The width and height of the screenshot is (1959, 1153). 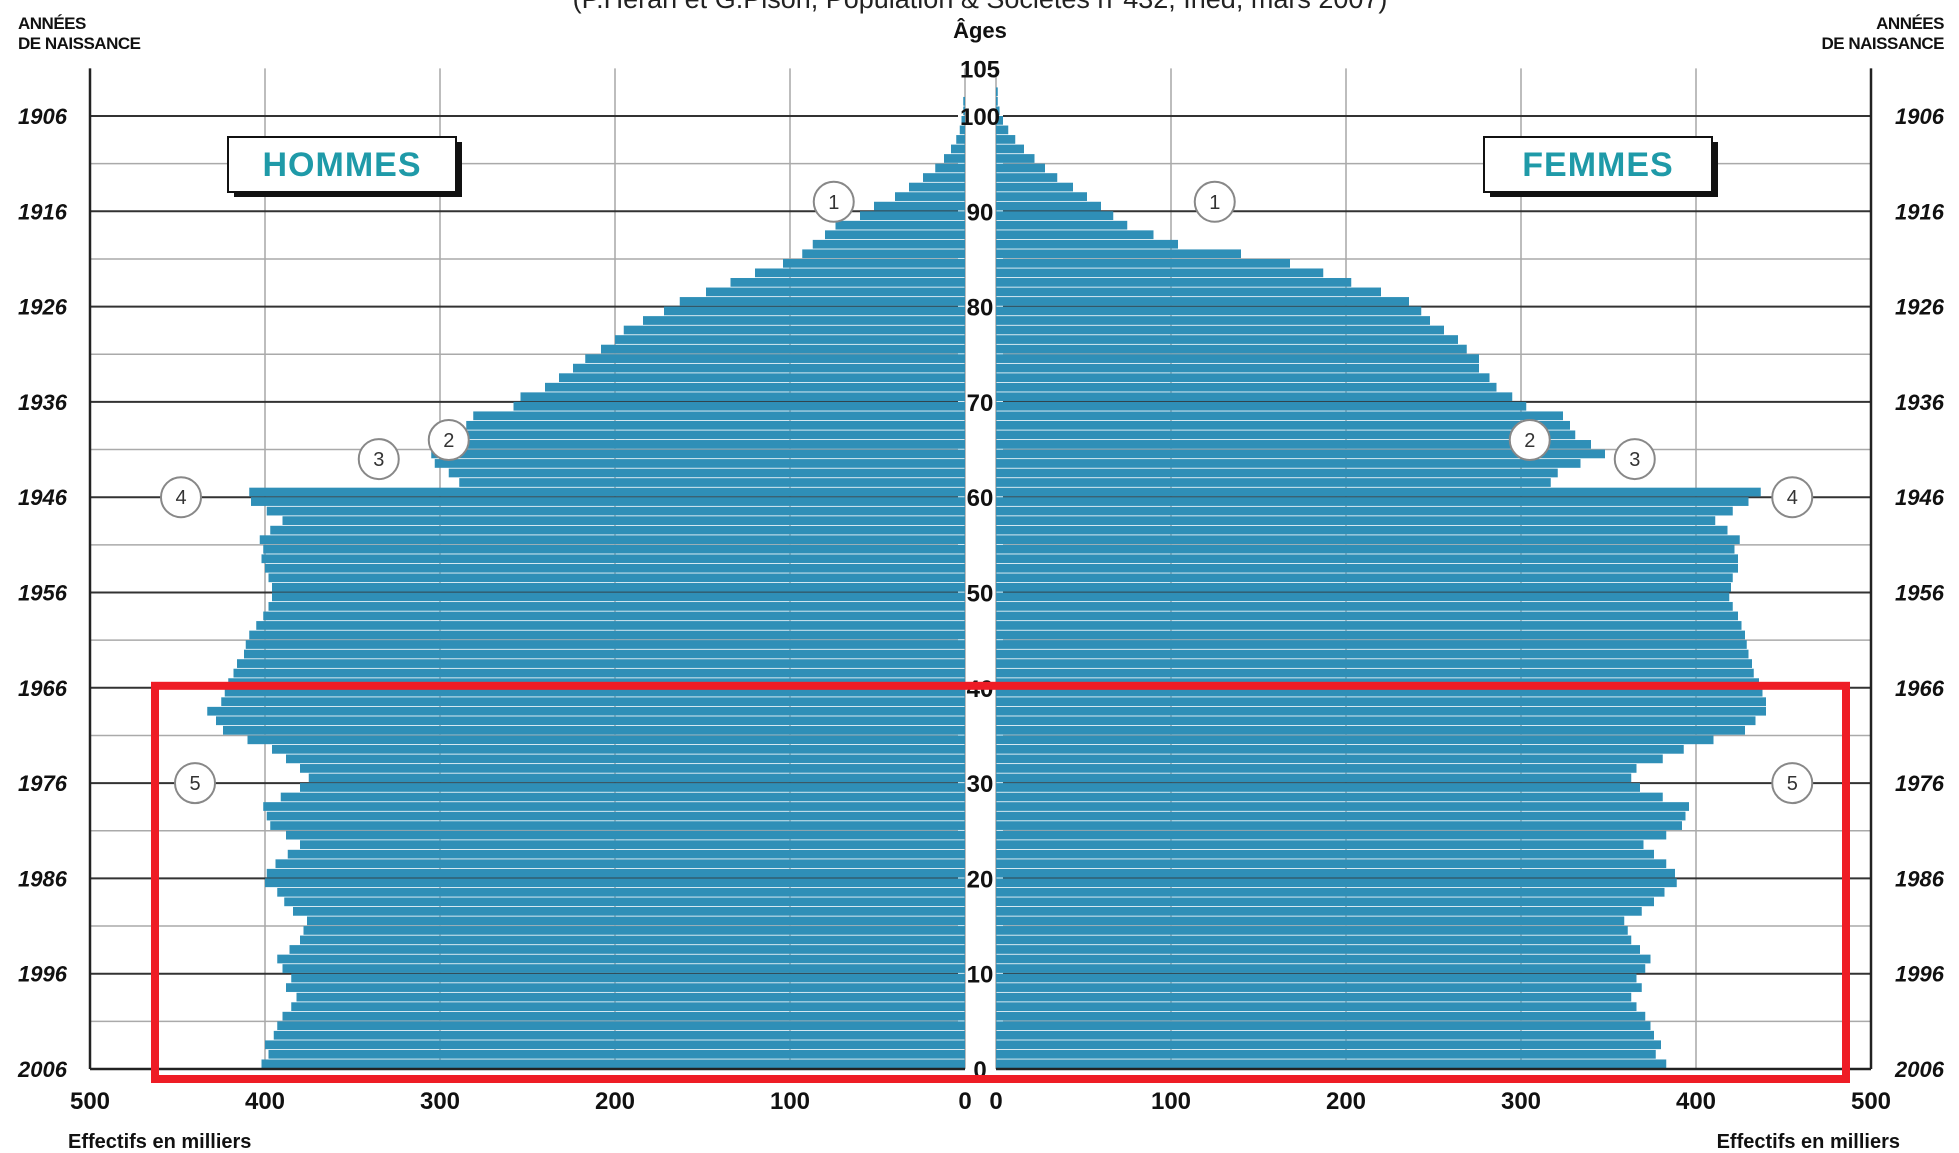 What do you see at coordinates (79, 43) in the screenshot?
I see `left-birth-year-header-line2: DE NAISSANCE` at bounding box center [79, 43].